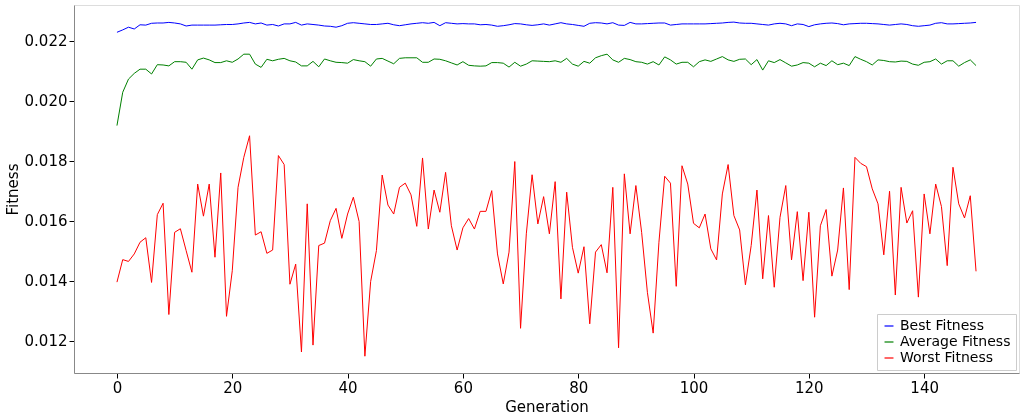 The width and height of the screenshot is (1032, 412). I want to click on y-tick-label: 0.018, so click(46, 161).